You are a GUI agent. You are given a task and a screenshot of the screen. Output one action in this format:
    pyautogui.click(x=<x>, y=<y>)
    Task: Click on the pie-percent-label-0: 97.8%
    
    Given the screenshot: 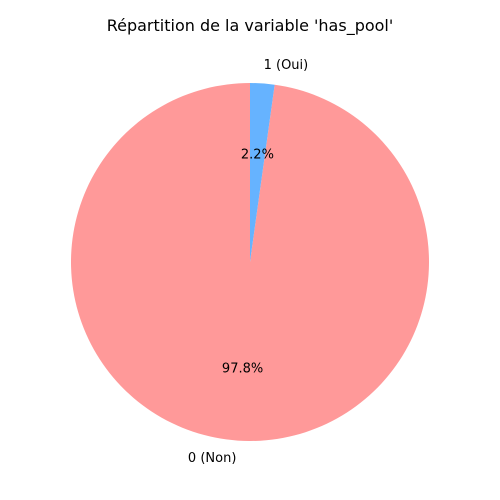 What is the action you would take?
    pyautogui.click(x=242, y=369)
    